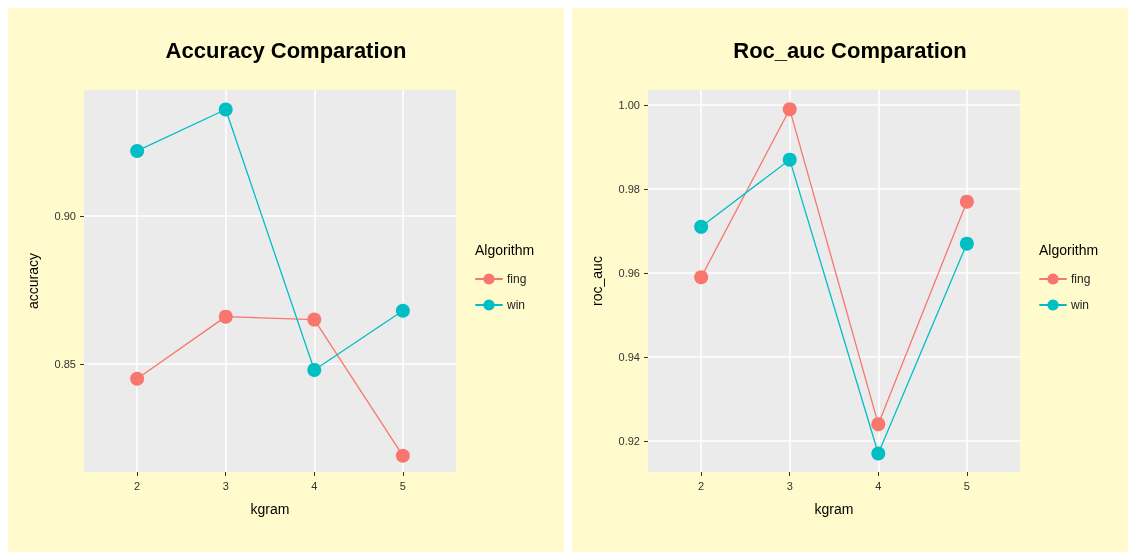 The image size is (1137, 560). I want to click on y-tick-label: 0.90, so click(65, 216).